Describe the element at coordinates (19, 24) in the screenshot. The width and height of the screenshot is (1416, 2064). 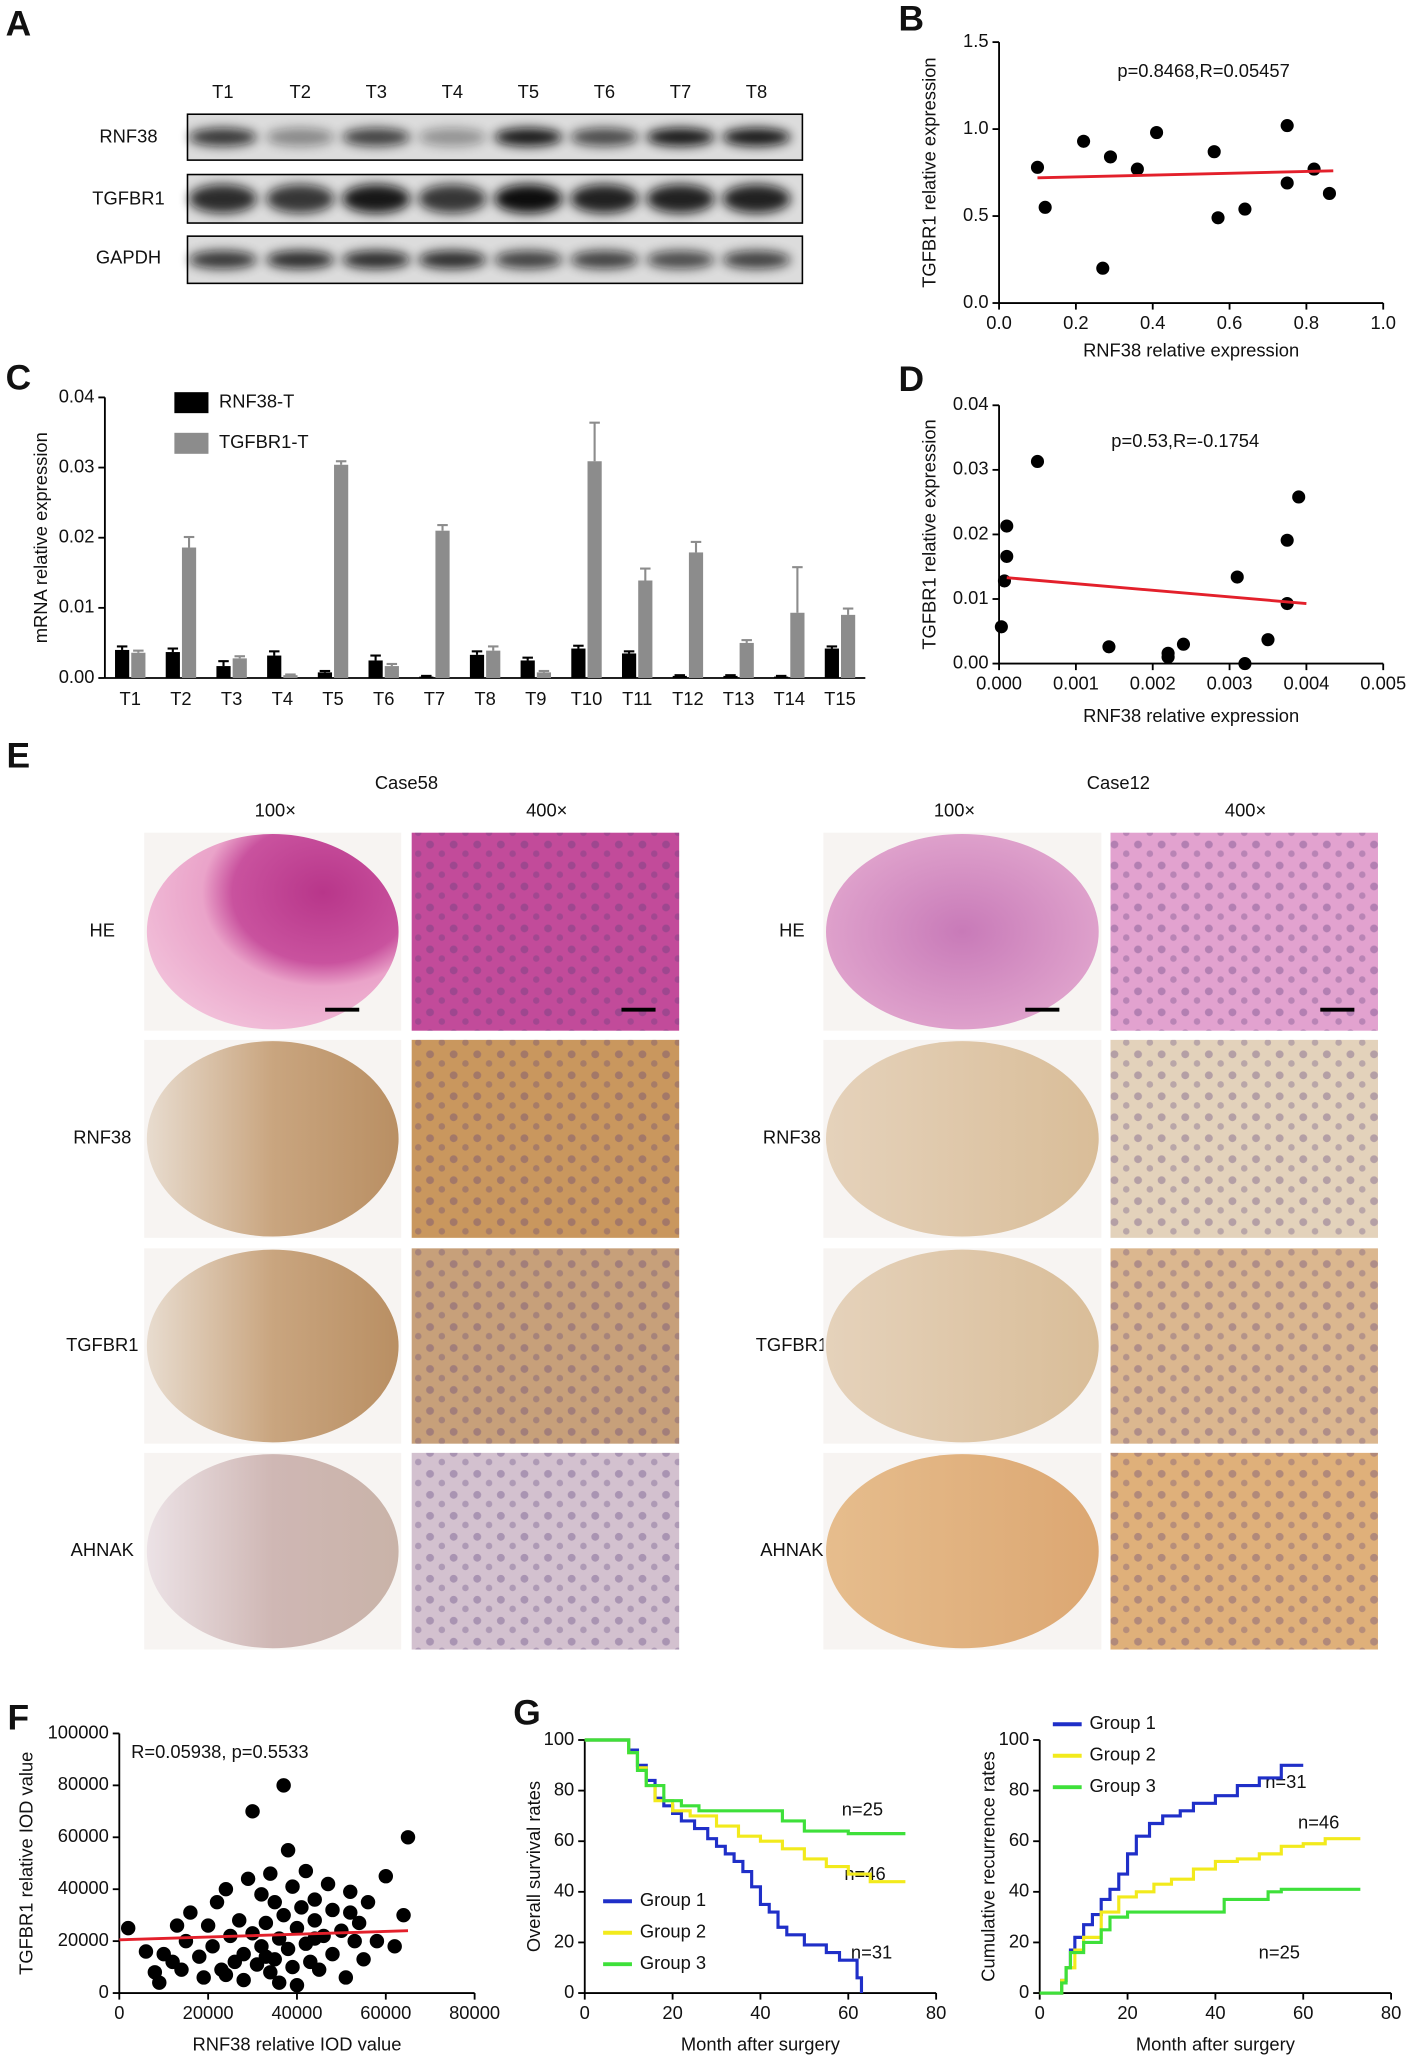
I see `panel-label: A` at that location.